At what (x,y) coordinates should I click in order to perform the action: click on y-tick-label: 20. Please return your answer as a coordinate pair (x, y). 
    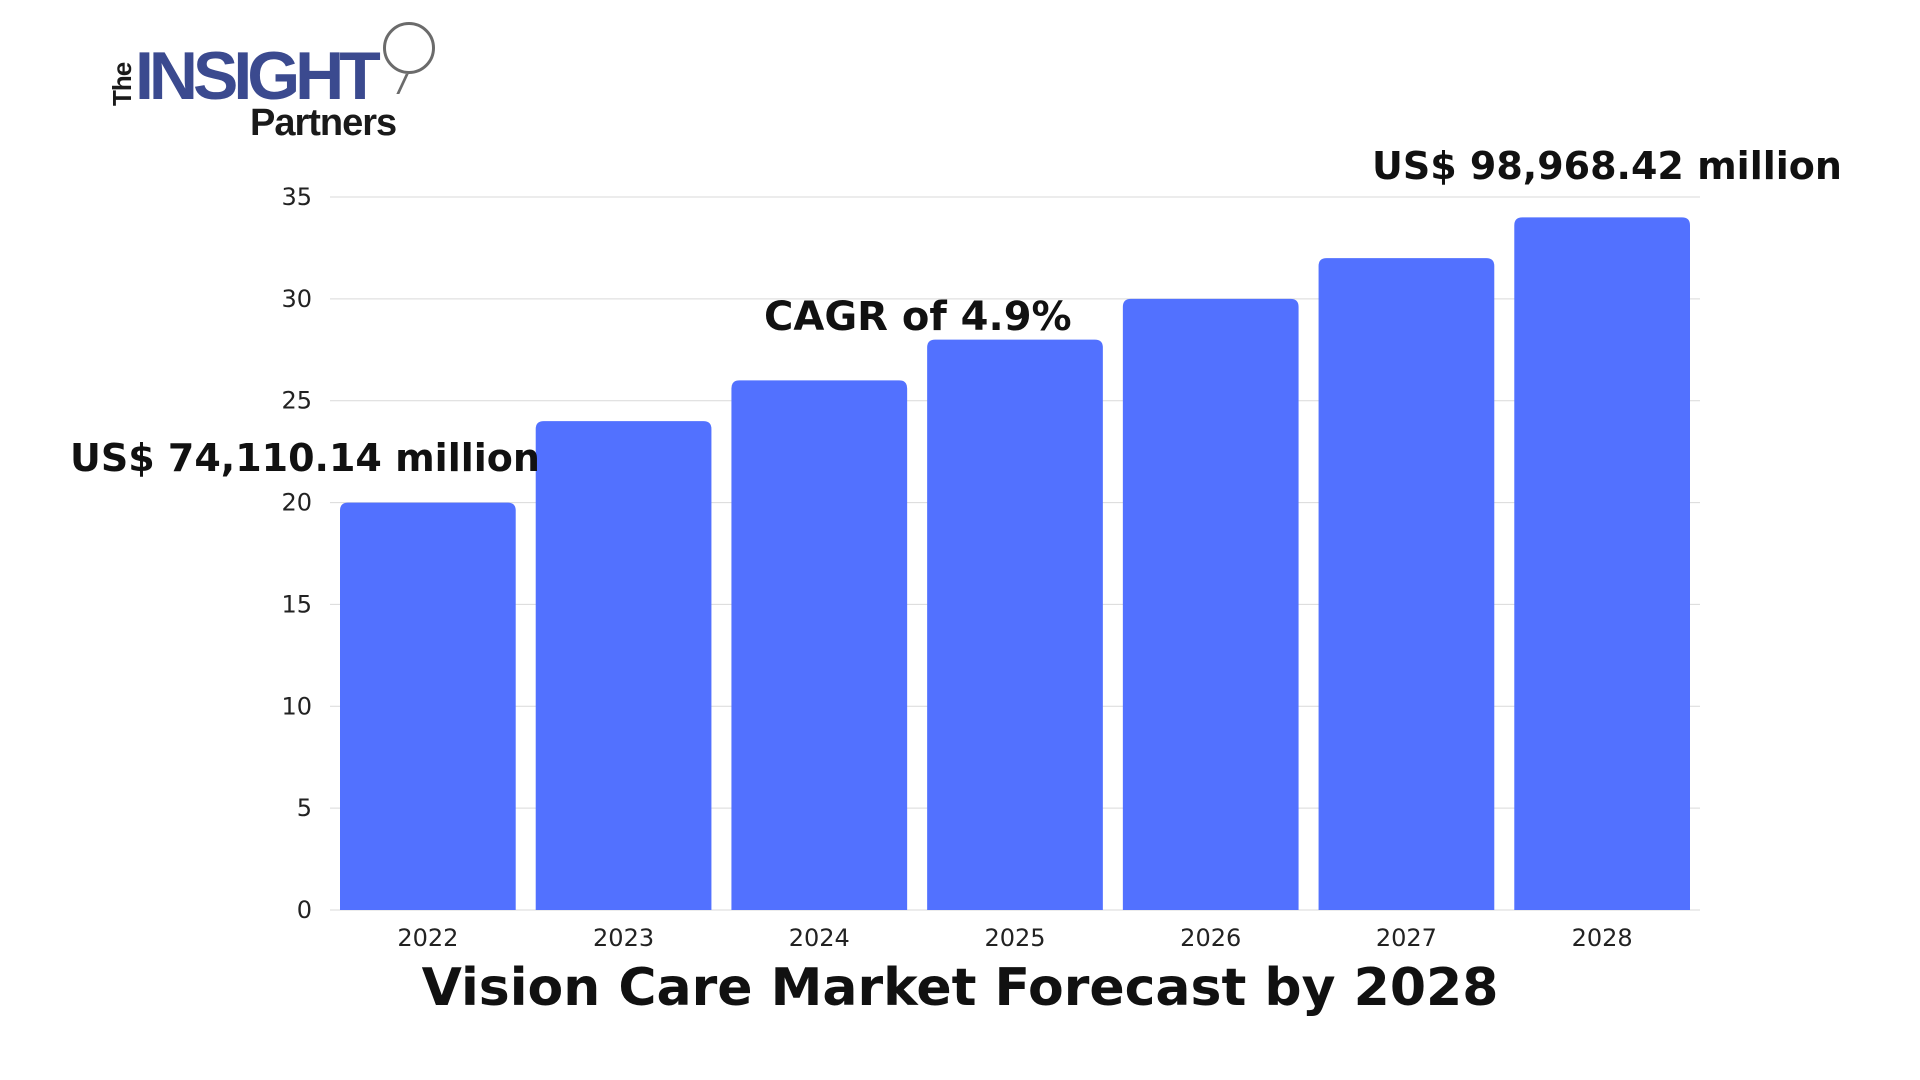
    Looking at the image, I should click on (296, 503).